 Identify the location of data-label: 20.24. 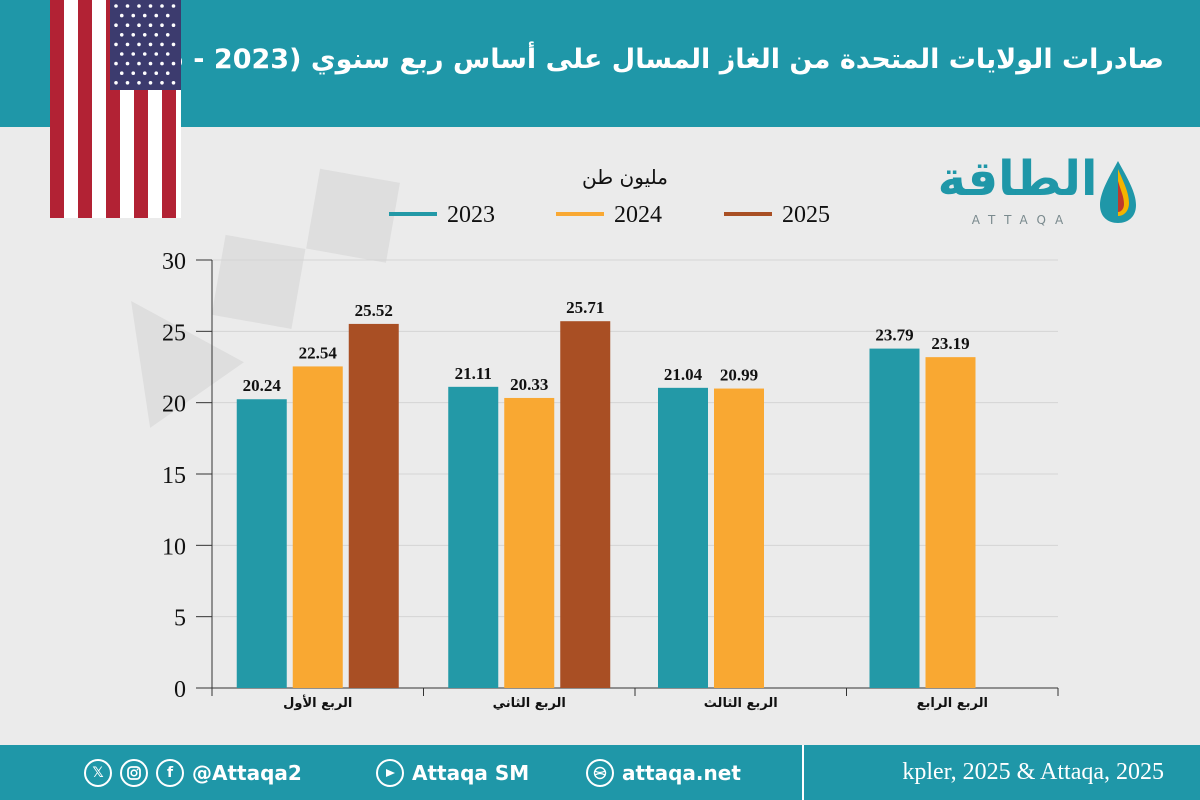
(262, 385).